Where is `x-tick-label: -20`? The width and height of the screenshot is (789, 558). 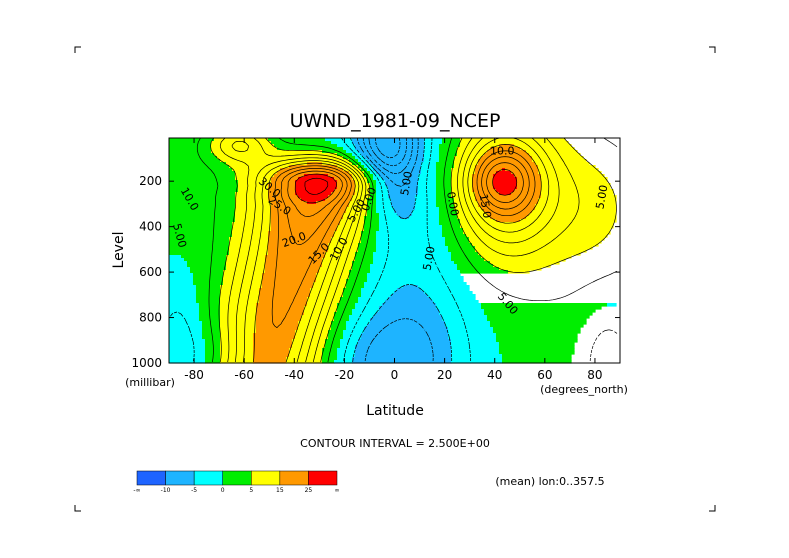
x-tick-label: -20 is located at coordinates (345, 375).